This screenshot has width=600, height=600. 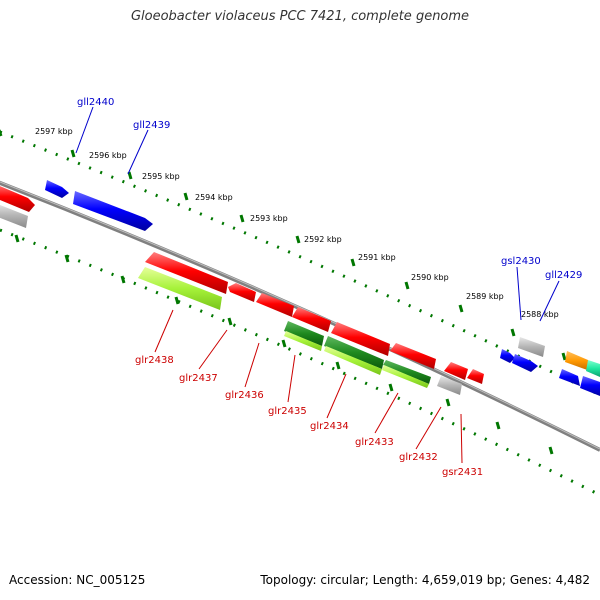 What do you see at coordinates (593, 368) in the screenshot?
I see `gene-arrow-teal` at bounding box center [593, 368].